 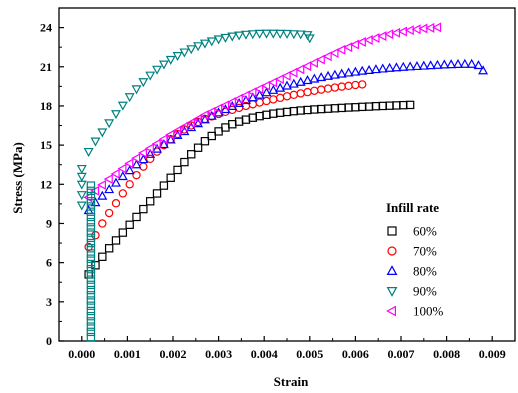 I want to click on legend-label: 80%, so click(x=425, y=271).